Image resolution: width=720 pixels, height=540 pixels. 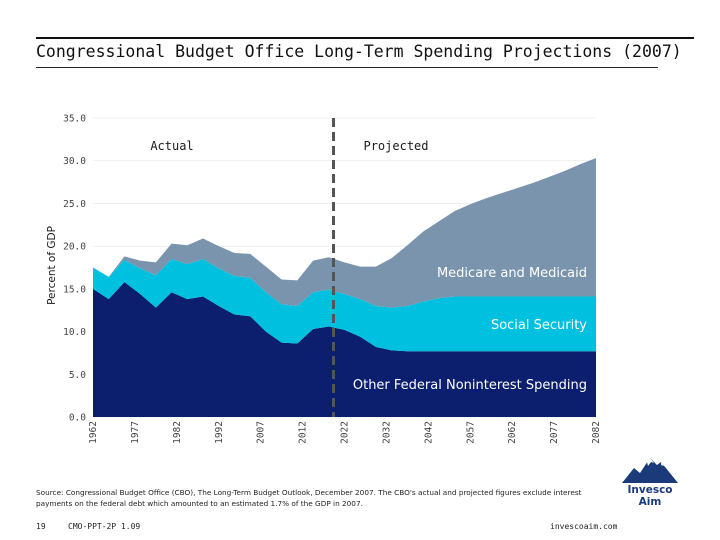 What do you see at coordinates (470, 385) in the screenshot?
I see `series-label: Other Federal Noninterest Spending` at bounding box center [470, 385].